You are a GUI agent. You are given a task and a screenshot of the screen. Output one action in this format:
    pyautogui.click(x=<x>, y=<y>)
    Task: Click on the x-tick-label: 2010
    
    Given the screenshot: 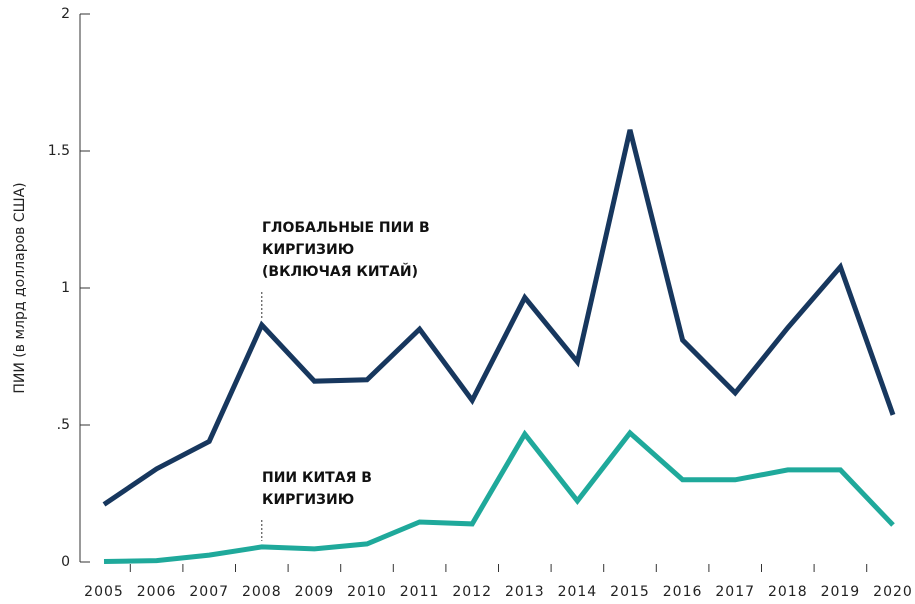 What is the action you would take?
    pyautogui.click(x=367, y=592)
    